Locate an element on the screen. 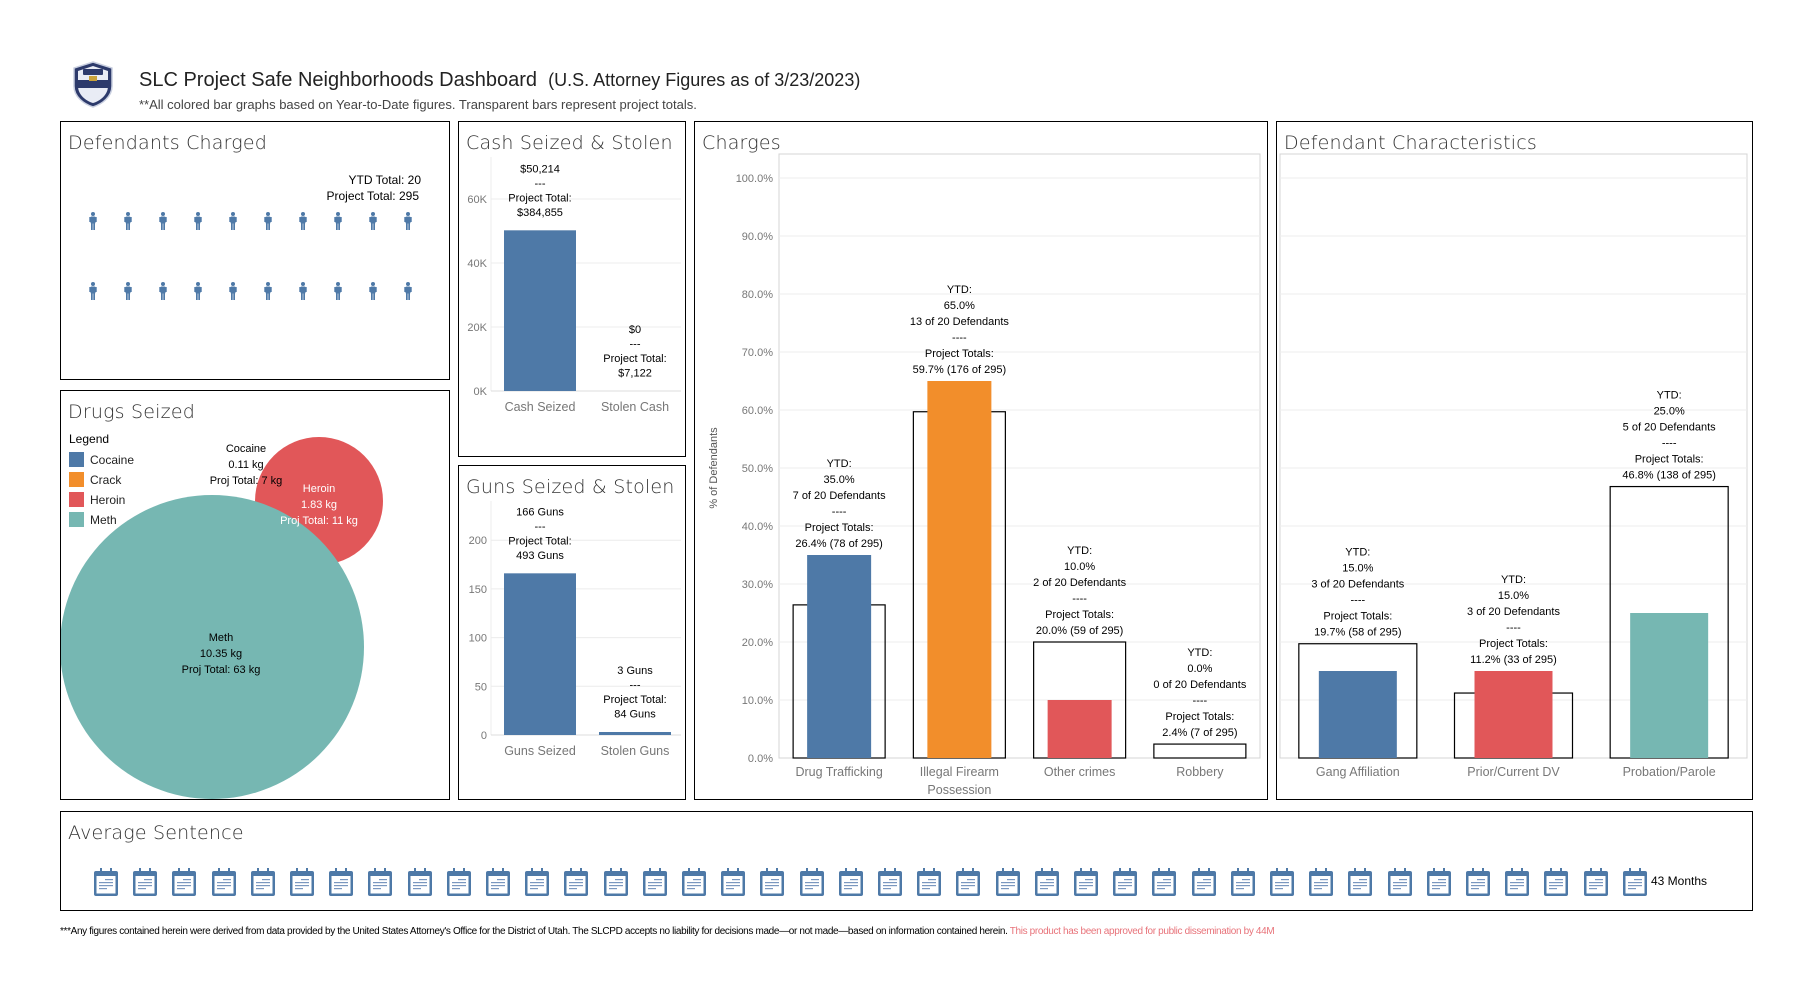 This screenshot has height=1000, width=1804. panel-title: Drugs Seized is located at coordinates (131, 412).